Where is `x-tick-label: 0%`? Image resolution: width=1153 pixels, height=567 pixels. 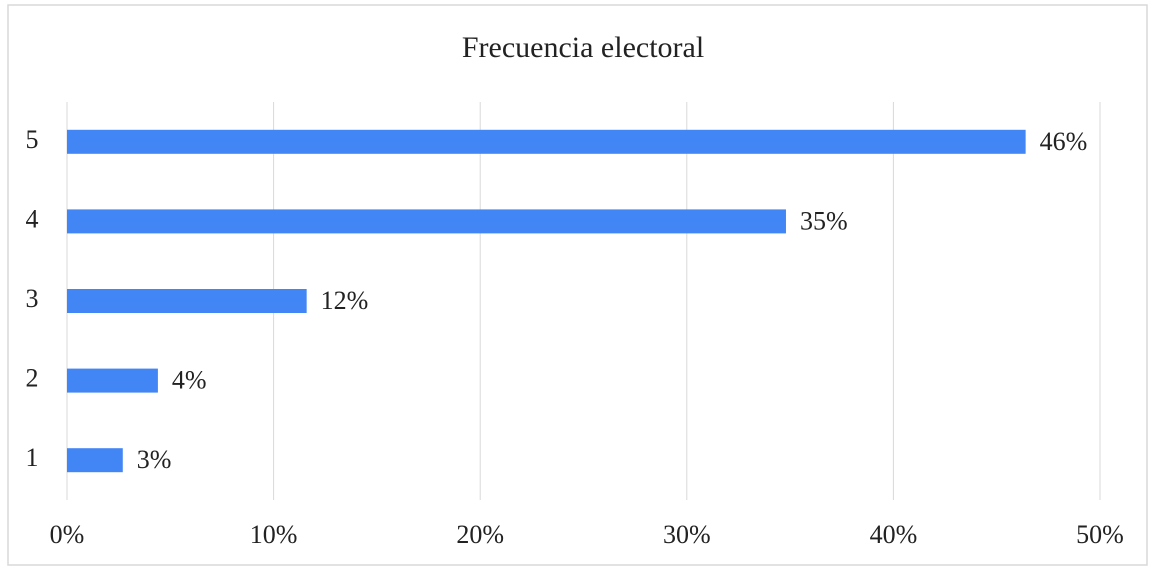
x-tick-label: 0% is located at coordinates (67, 534).